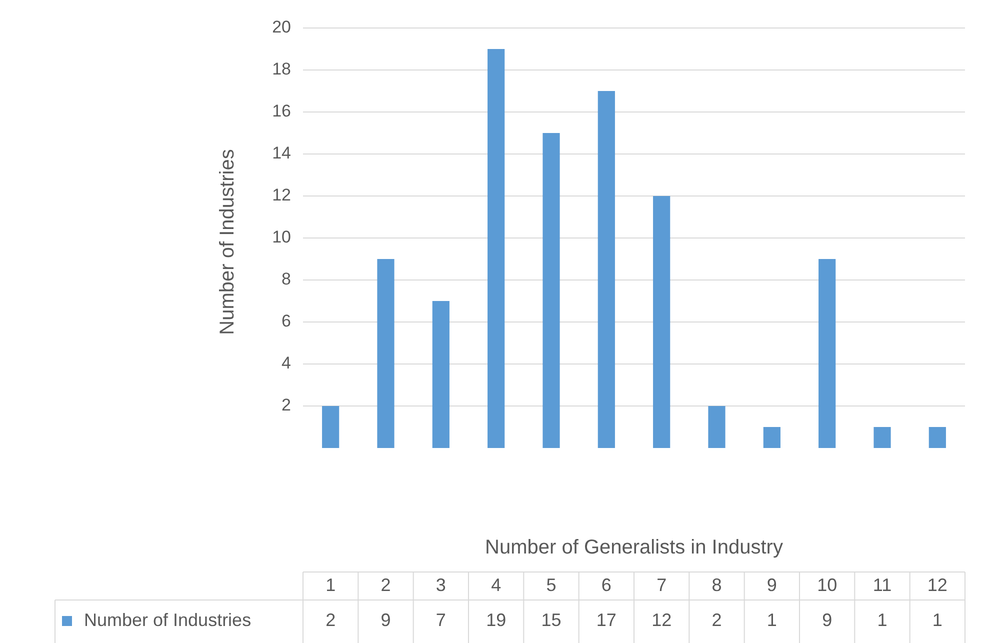 The height and width of the screenshot is (643, 985). I want to click on x-tick-label: 4, so click(496, 584).